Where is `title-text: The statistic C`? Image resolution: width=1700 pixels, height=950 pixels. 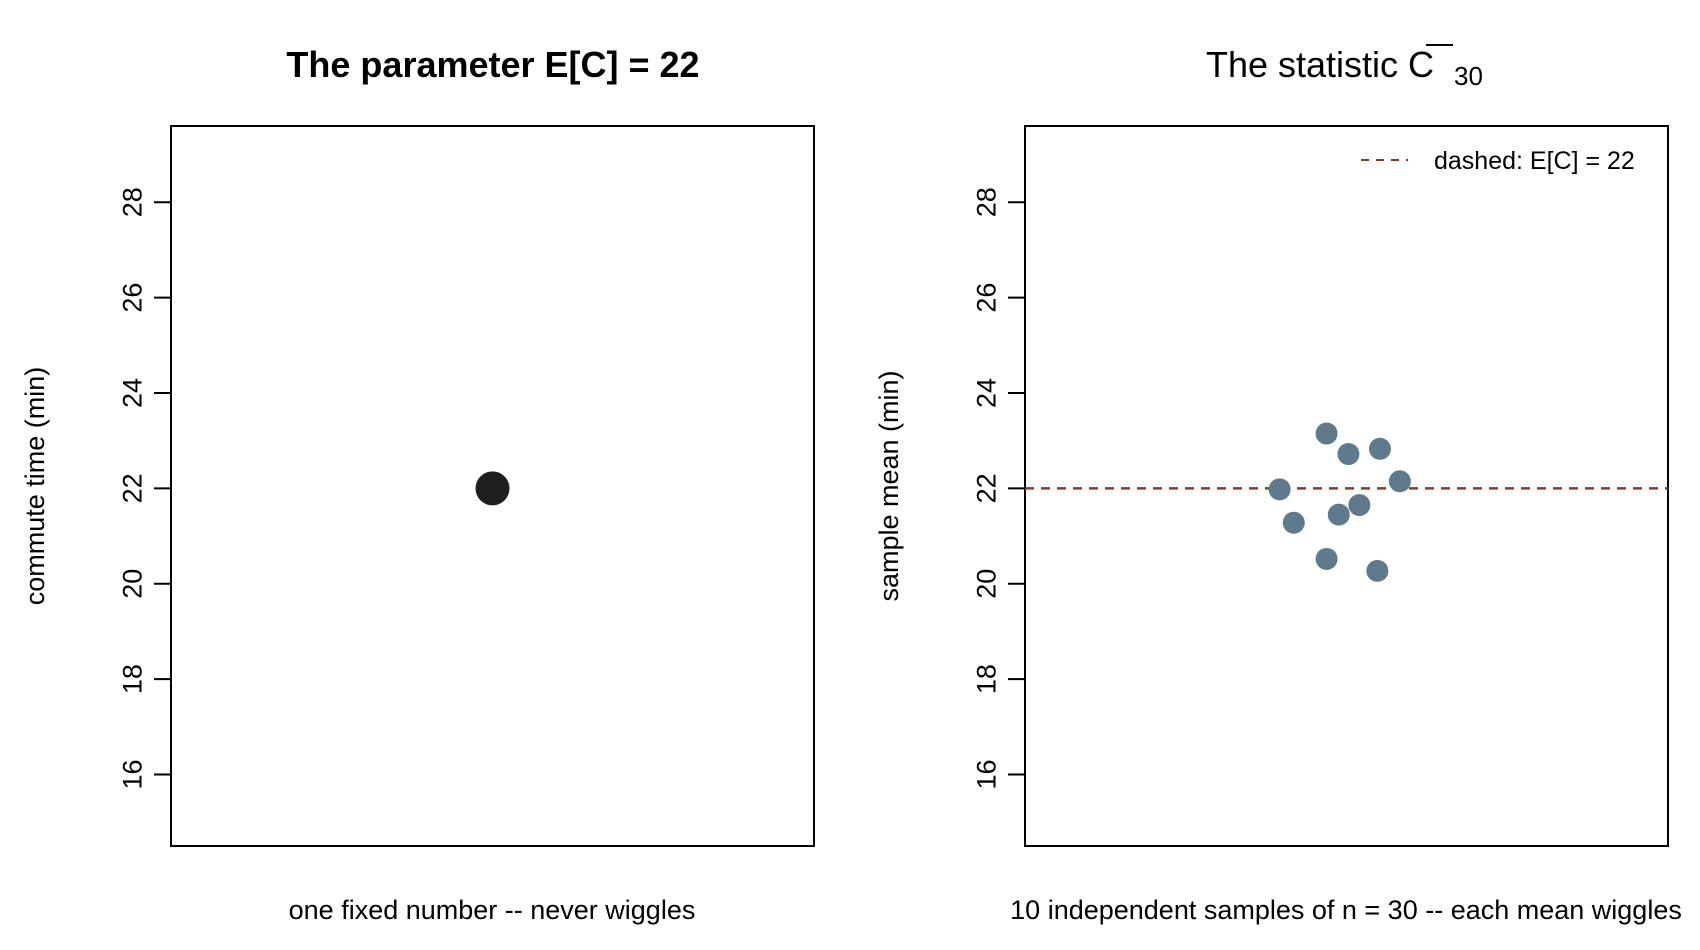 title-text: The statistic C is located at coordinates (1320, 64).